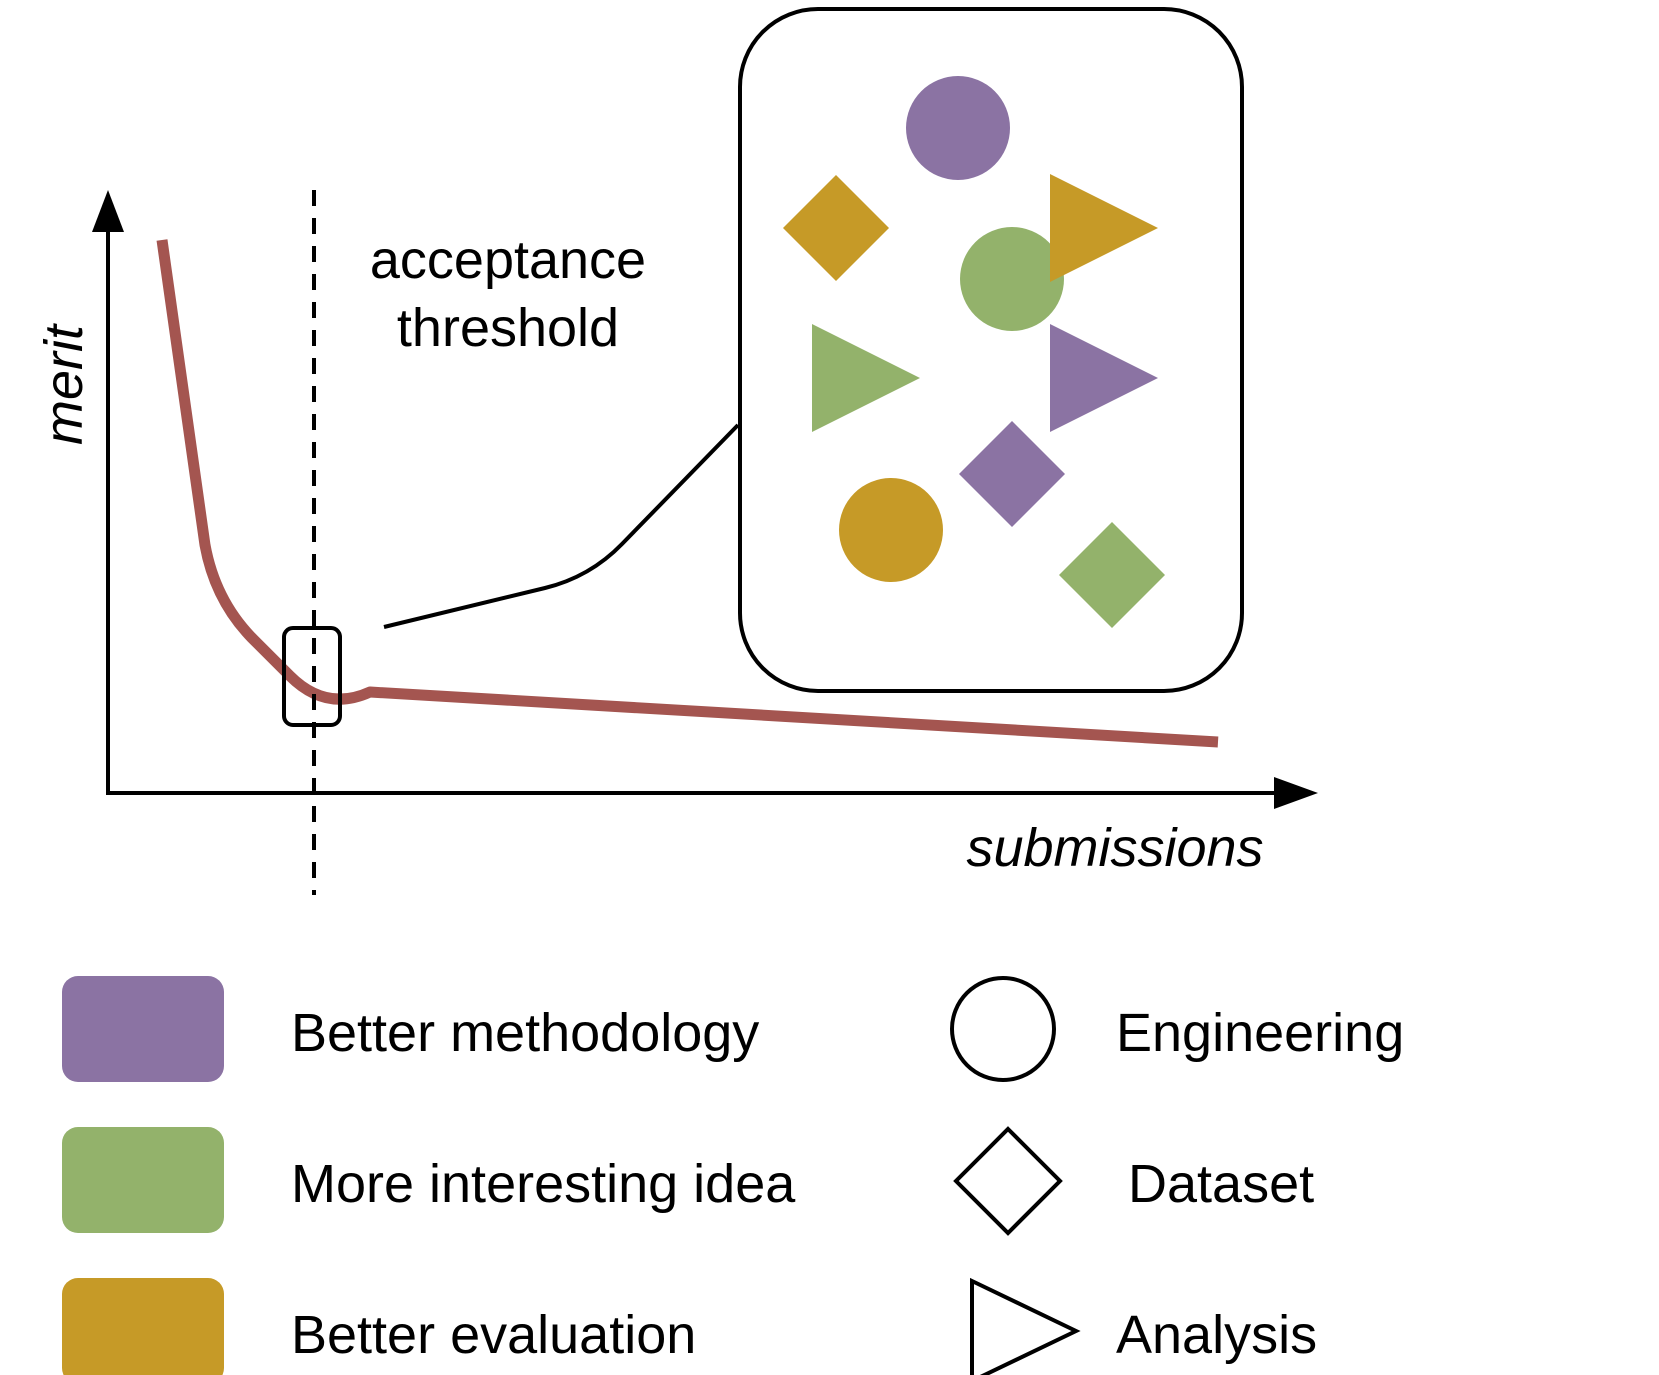  Describe the element at coordinates (1221, 1184) in the screenshot. I see `legend-label-dataset: Dataset` at that location.